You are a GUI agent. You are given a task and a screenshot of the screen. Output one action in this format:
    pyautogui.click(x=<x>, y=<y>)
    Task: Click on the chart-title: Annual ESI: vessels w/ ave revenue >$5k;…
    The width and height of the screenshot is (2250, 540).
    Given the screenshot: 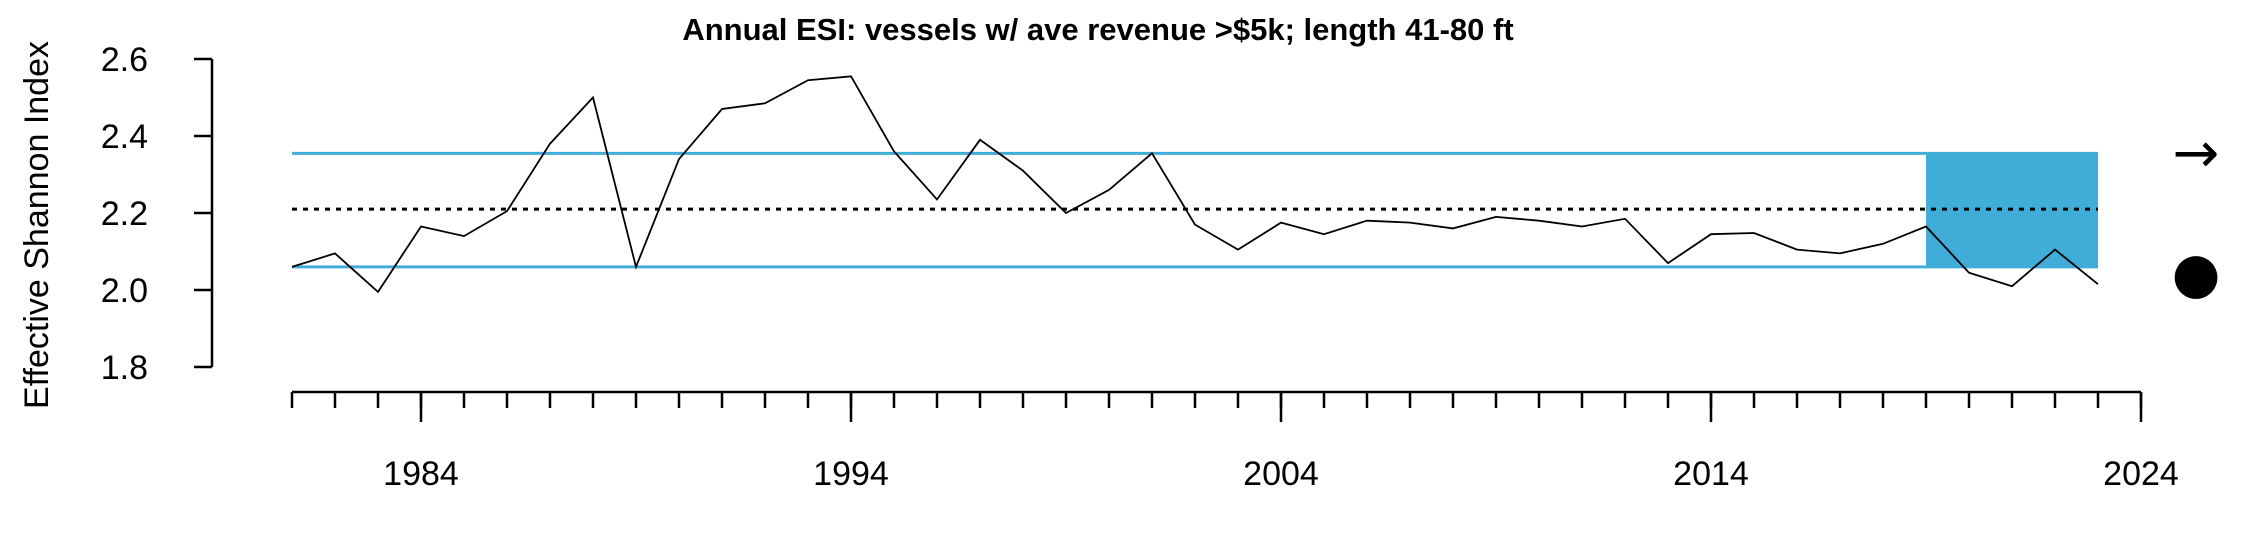 What is the action you would take?
    pyautogui.click(x=1097, y=29)
    